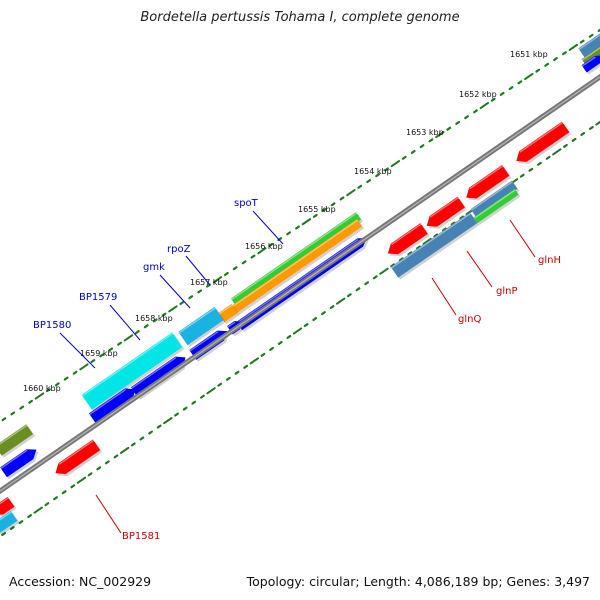 The image size is (600, 600). I want to click on gene-gmk, so click(202, 327).